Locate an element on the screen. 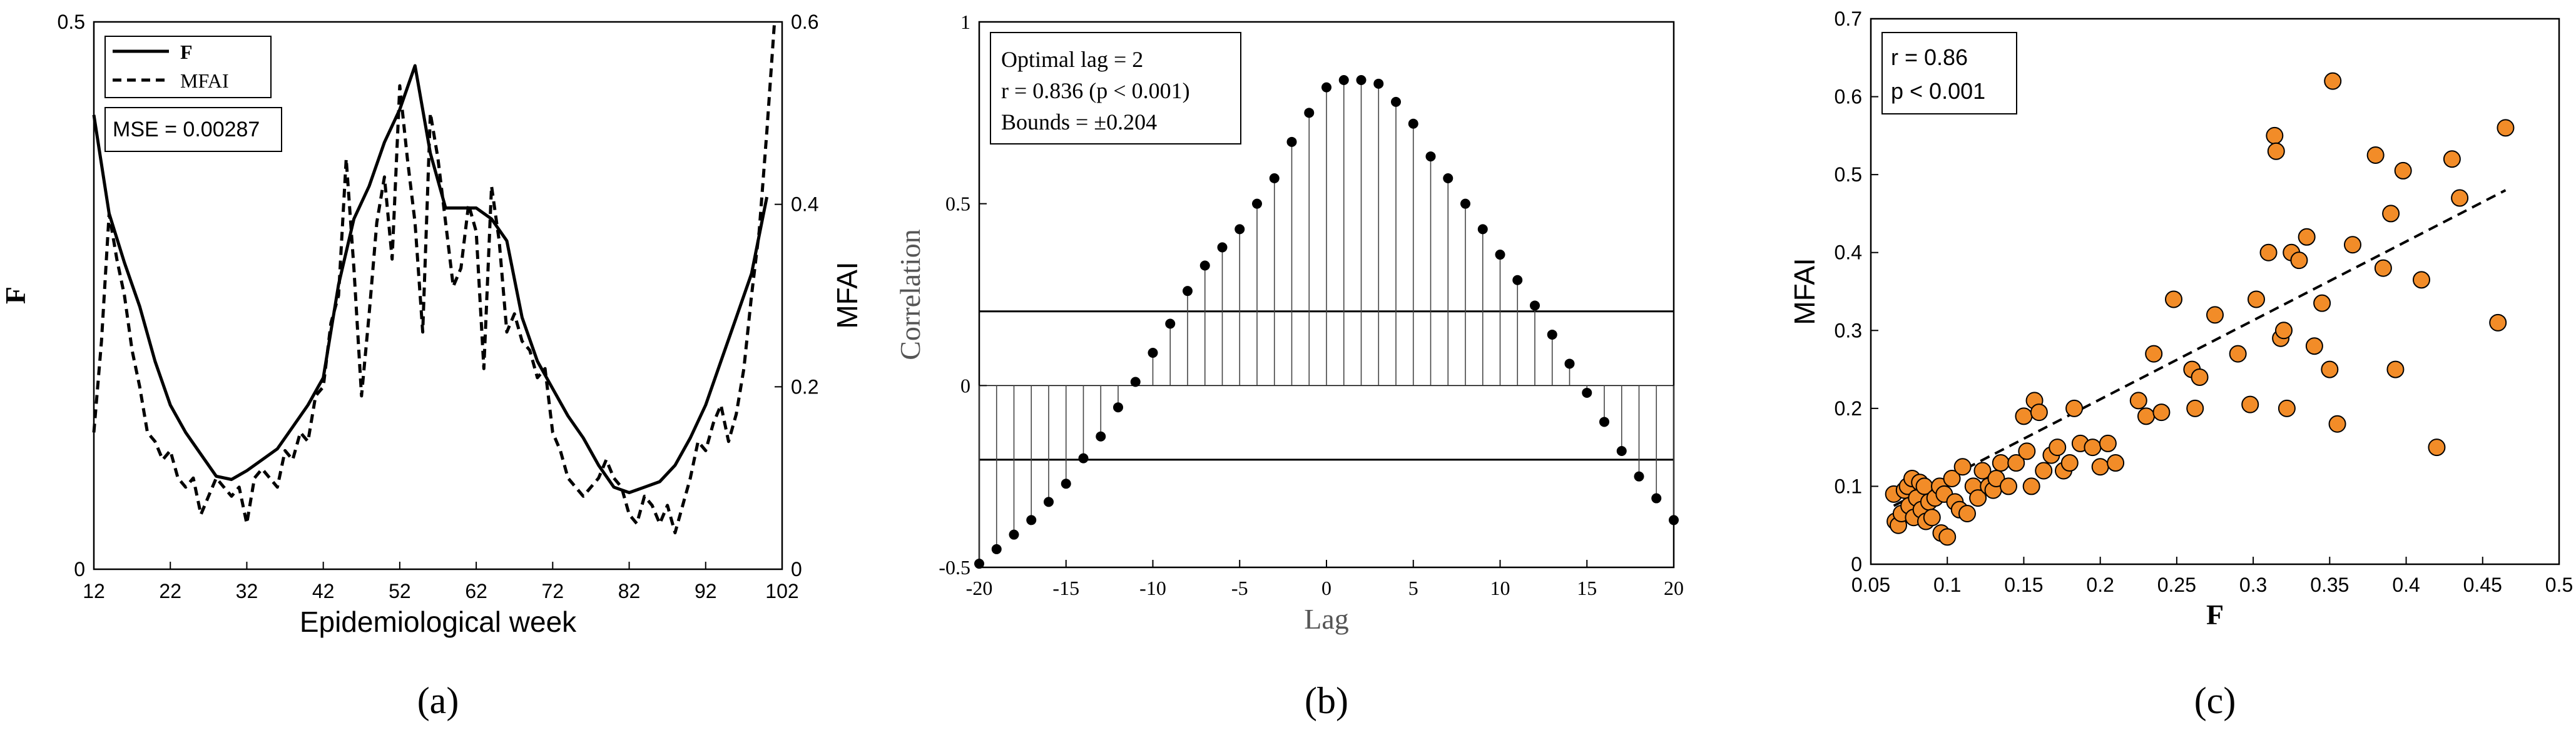 The width and height of the screenshot is (2576, 730). panel-c-x-tick-label: 0.3 is located at coordinates (2253, 585).